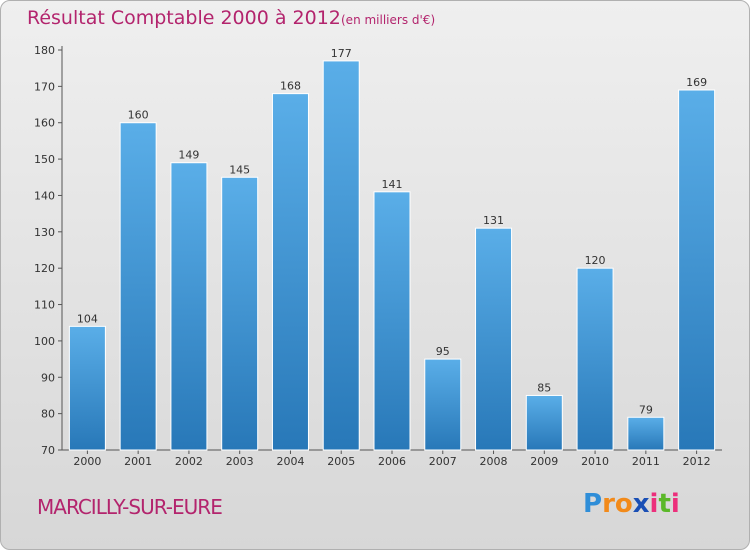 This screenshot has height=550, width=750. What do you see at coordinates (595, 359) in the screenshot?
I see `bar-2010` at bounding box center [595, 359].